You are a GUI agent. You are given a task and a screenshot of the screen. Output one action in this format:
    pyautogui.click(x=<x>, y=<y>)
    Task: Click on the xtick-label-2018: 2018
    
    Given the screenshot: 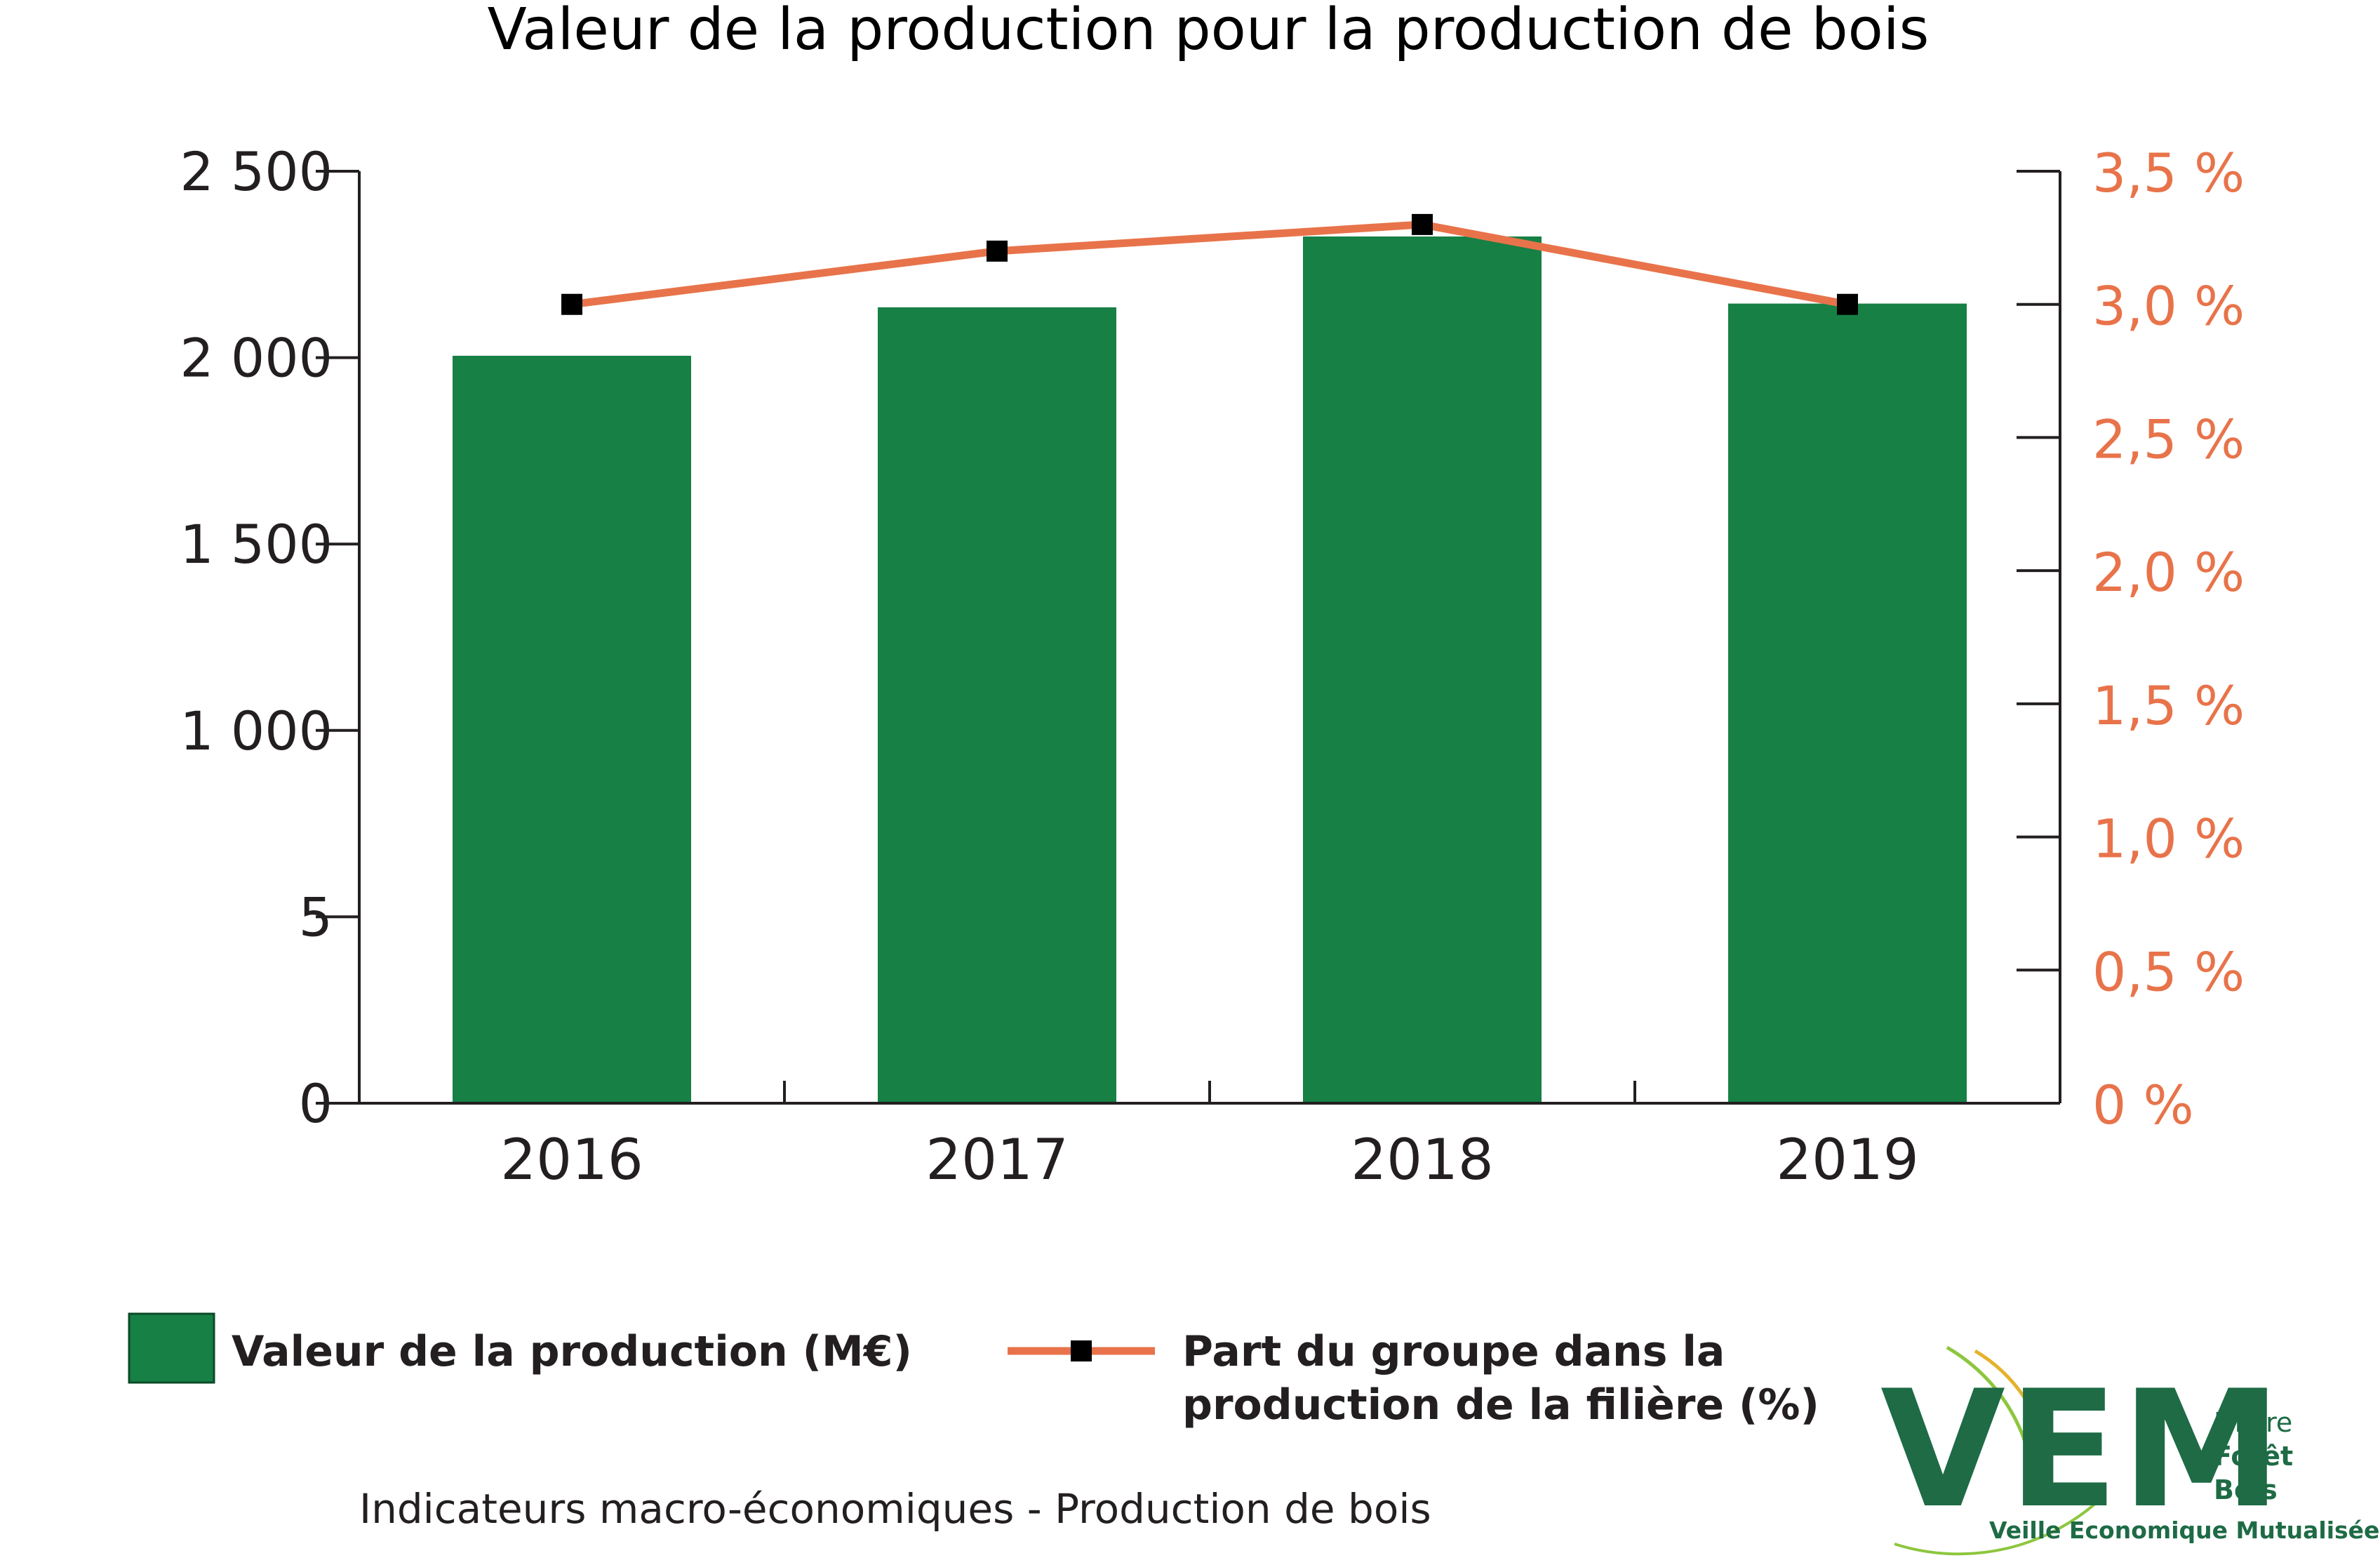 What is the action you would take?
    pyautogui.click(x=1423, y=1159)
    